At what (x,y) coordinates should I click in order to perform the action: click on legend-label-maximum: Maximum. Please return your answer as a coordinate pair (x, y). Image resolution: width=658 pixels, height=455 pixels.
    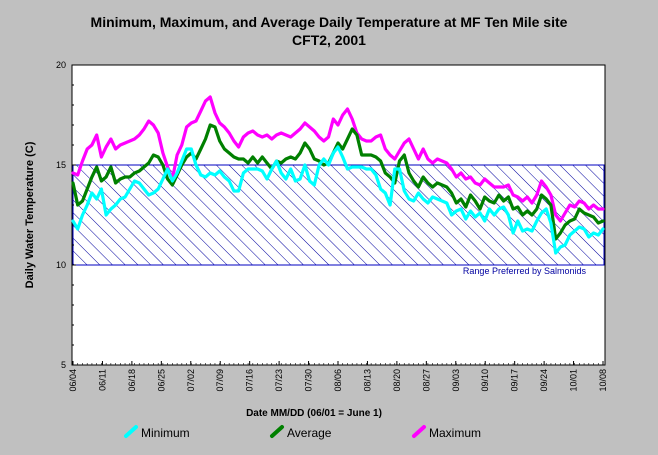
    Looking at the image, I should click on (455, 433).